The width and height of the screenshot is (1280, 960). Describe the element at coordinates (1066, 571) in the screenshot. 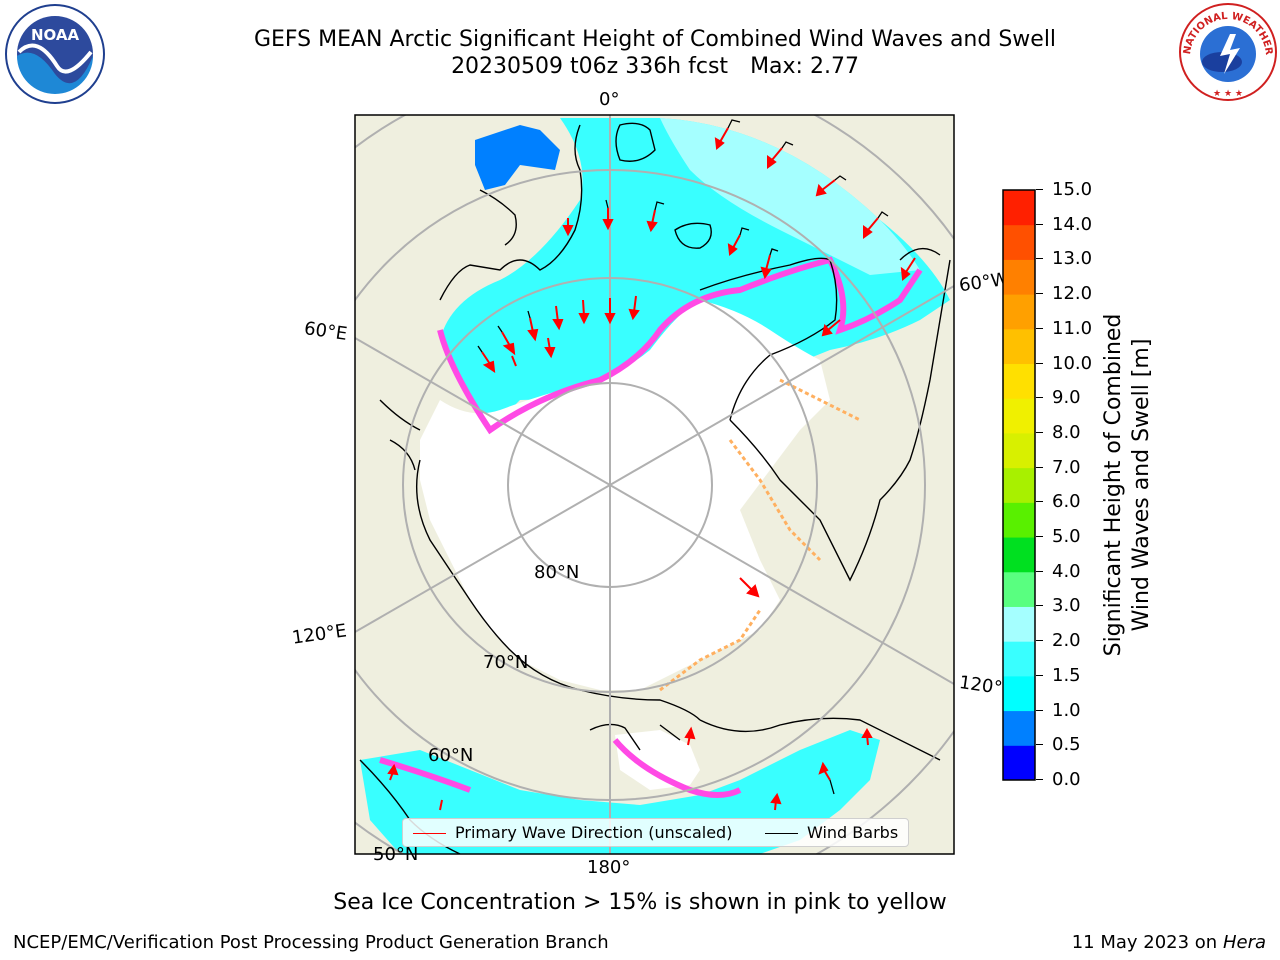

I see `colorbar-tick-label: 4.0` at that location.